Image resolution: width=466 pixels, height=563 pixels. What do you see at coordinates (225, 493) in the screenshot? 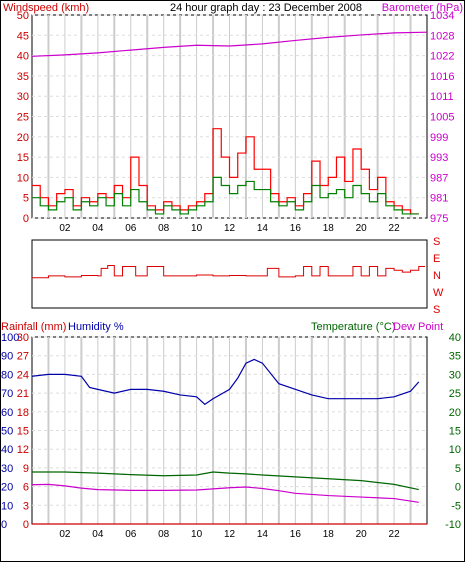
I see `series-line-dew-point` at bounding box center [225, 493].